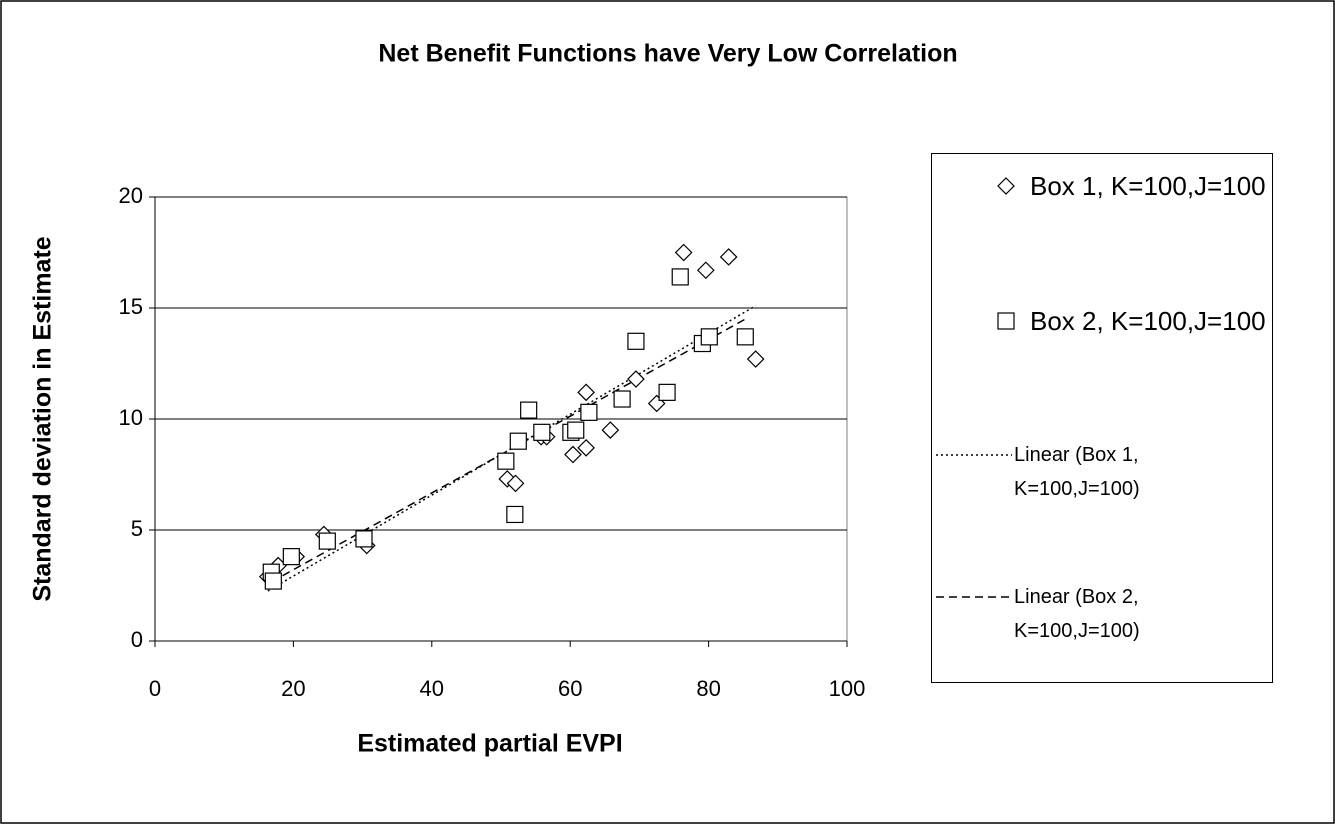  Describe the element at coordinates (1148, 321) in the screenshot. I see `legend-label: Box 2, K=100,J=100` at that location.